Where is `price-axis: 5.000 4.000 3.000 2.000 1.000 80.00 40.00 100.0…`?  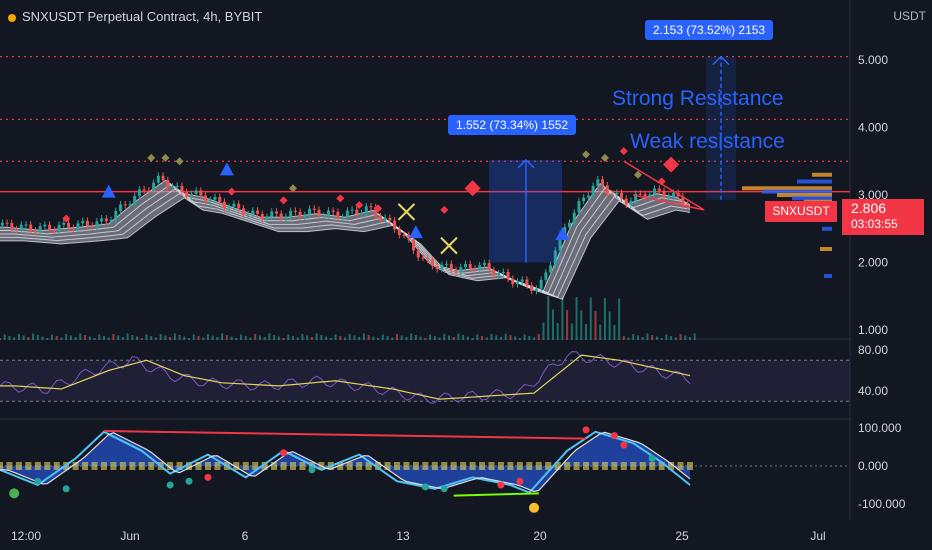 price-axis: 5.000 4.000 3.000 2.000 1.000 80.00 40.00 100.0… is located at coordinates (882, 282).